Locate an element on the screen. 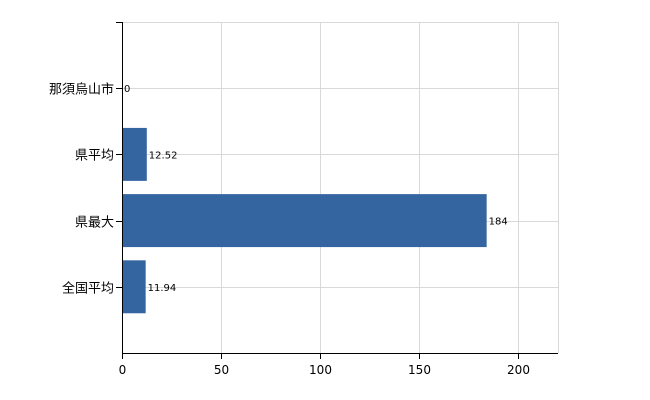 Image resolution: width=650 pixels, height=400 pixels. category-label: 県最大 is located at coordinates (94, 223).